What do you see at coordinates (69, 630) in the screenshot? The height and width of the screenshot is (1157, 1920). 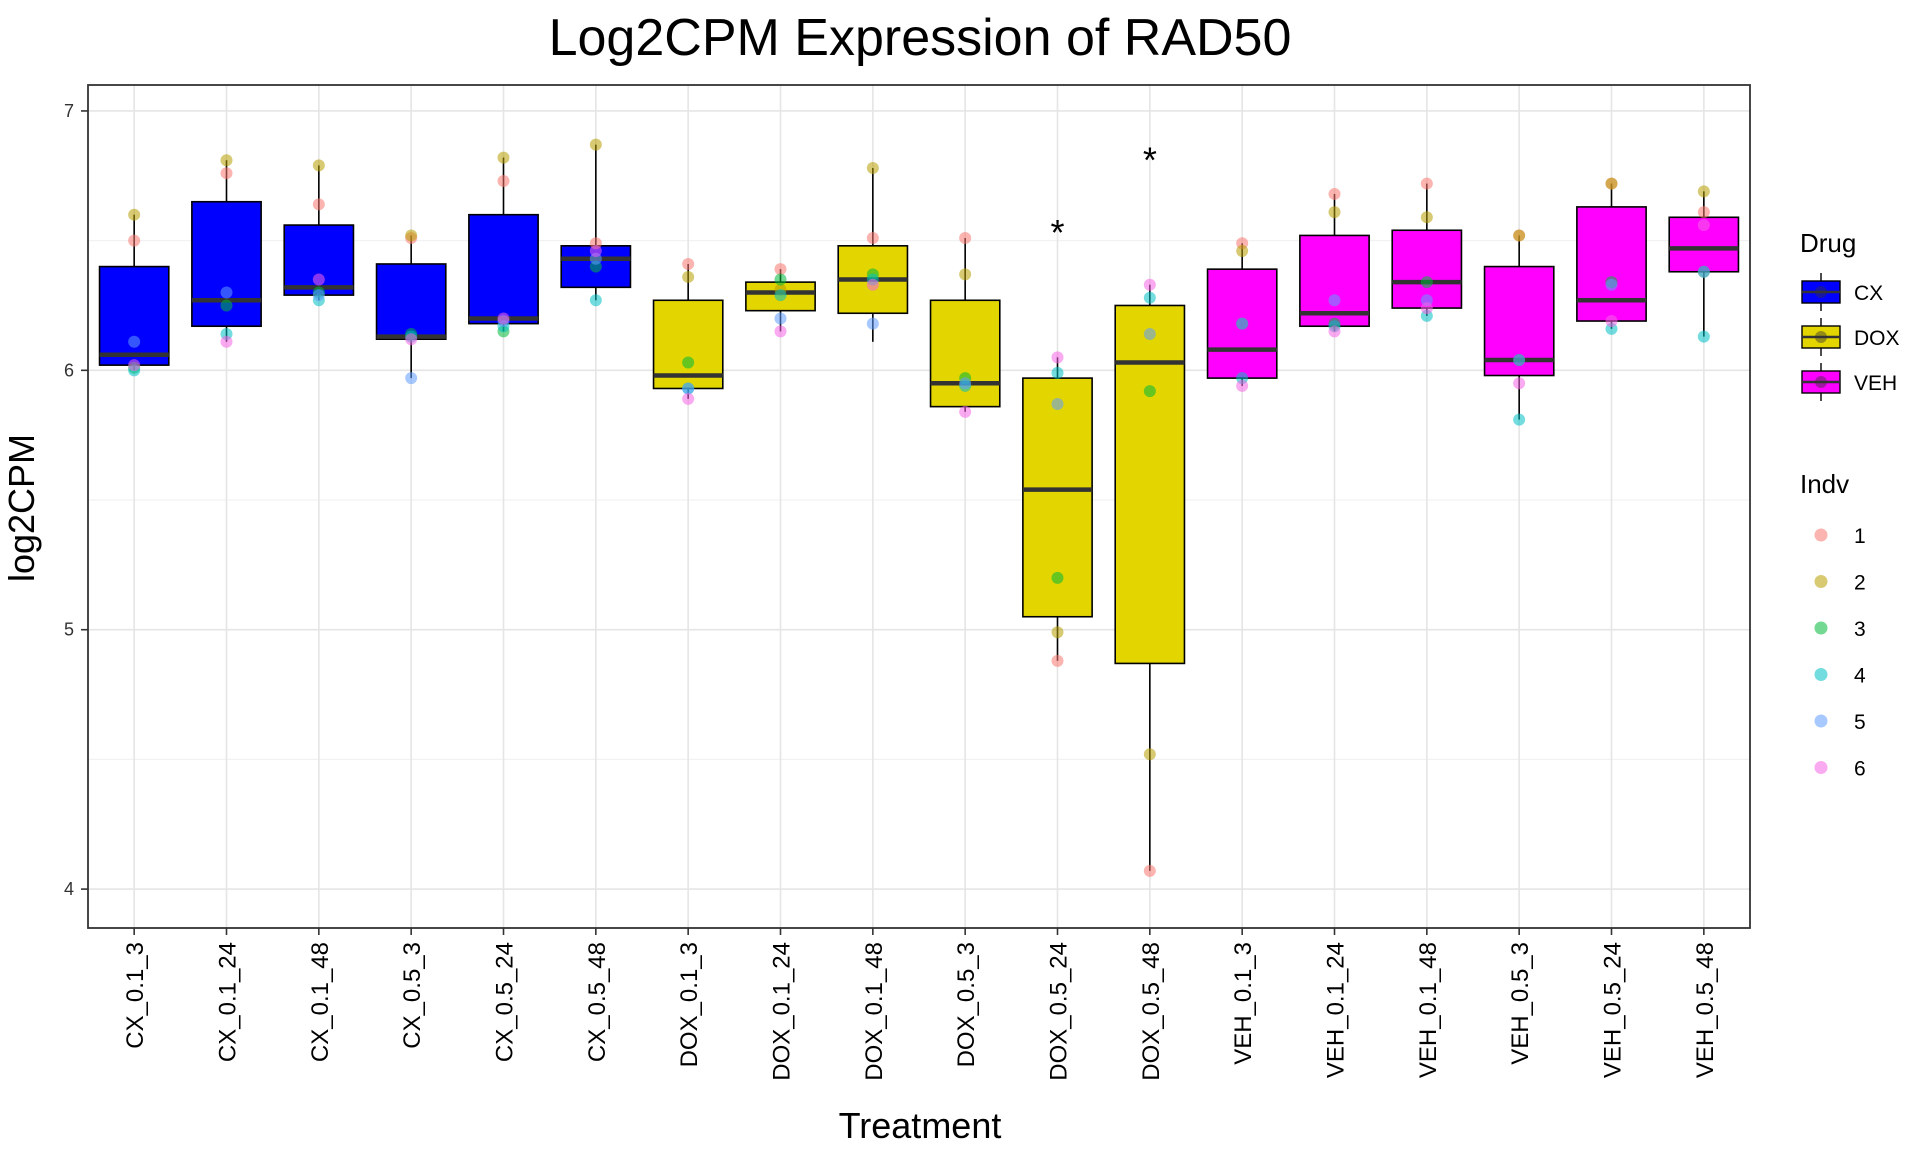 I see `y-tick-label: 5` at bounding box center [69, 630].